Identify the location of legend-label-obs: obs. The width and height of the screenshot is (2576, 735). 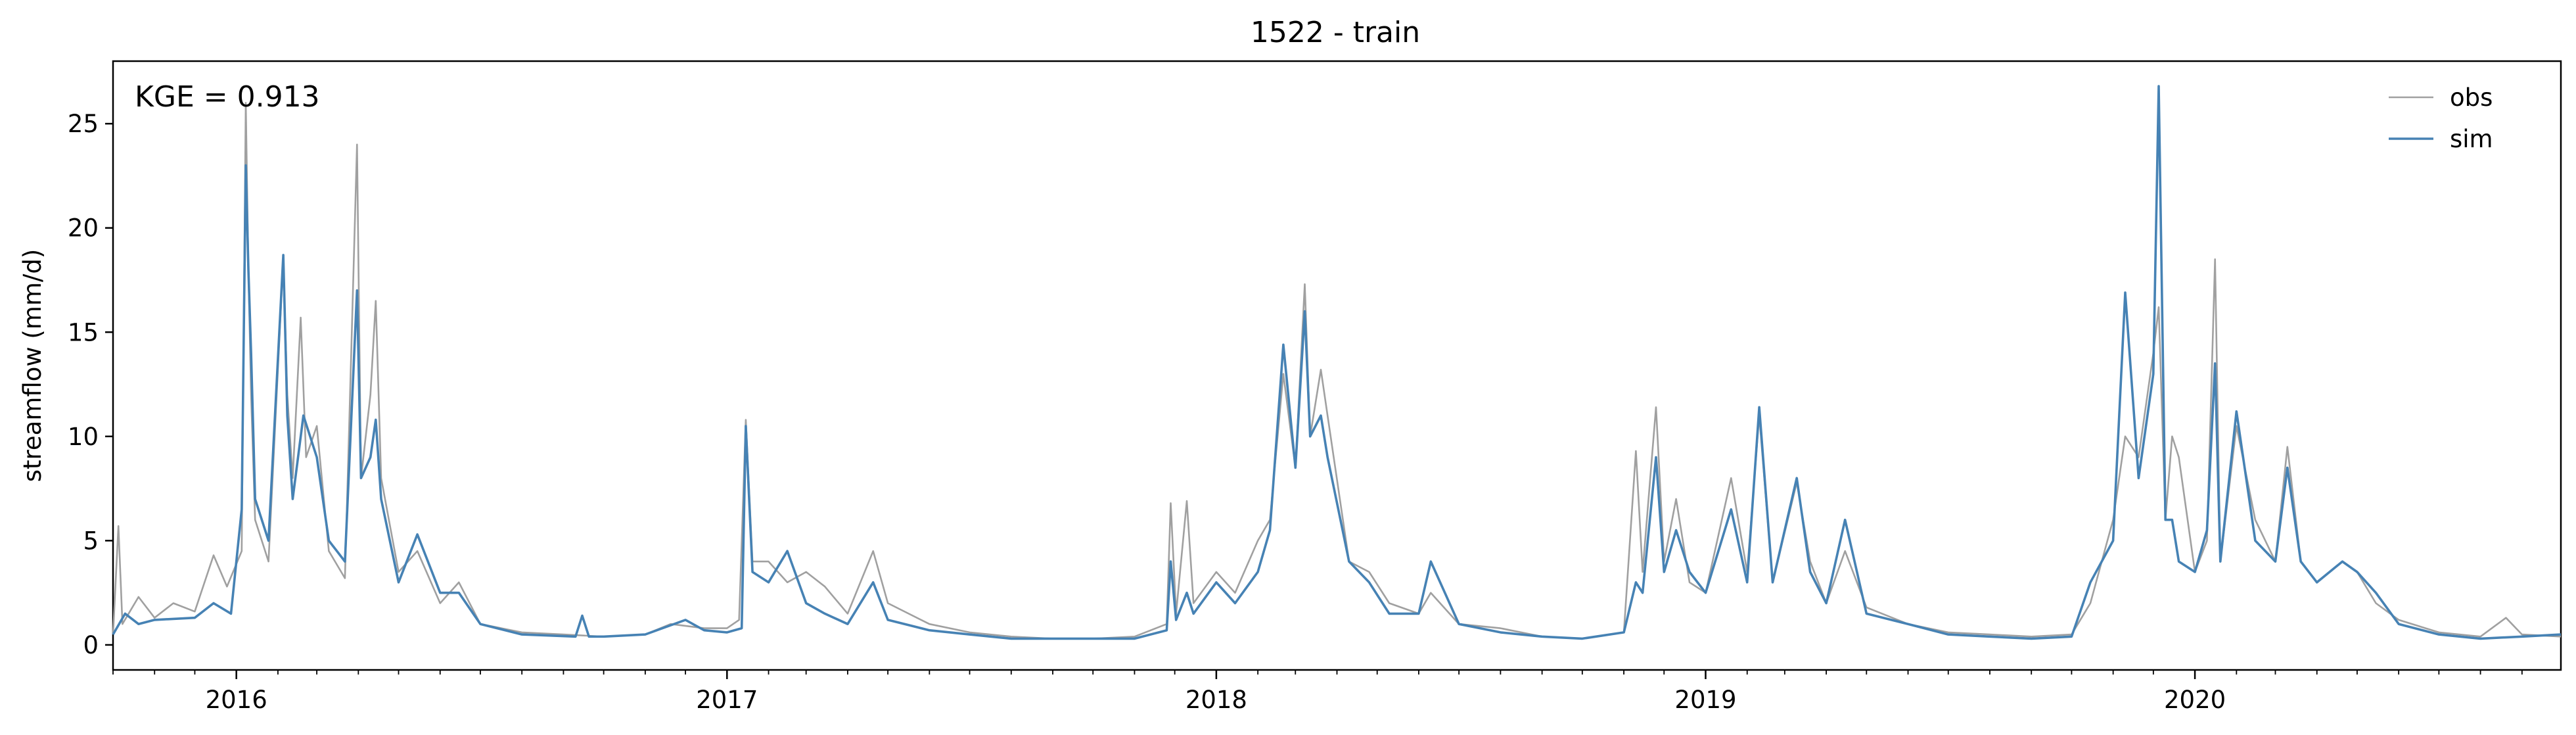
(2471, 97).